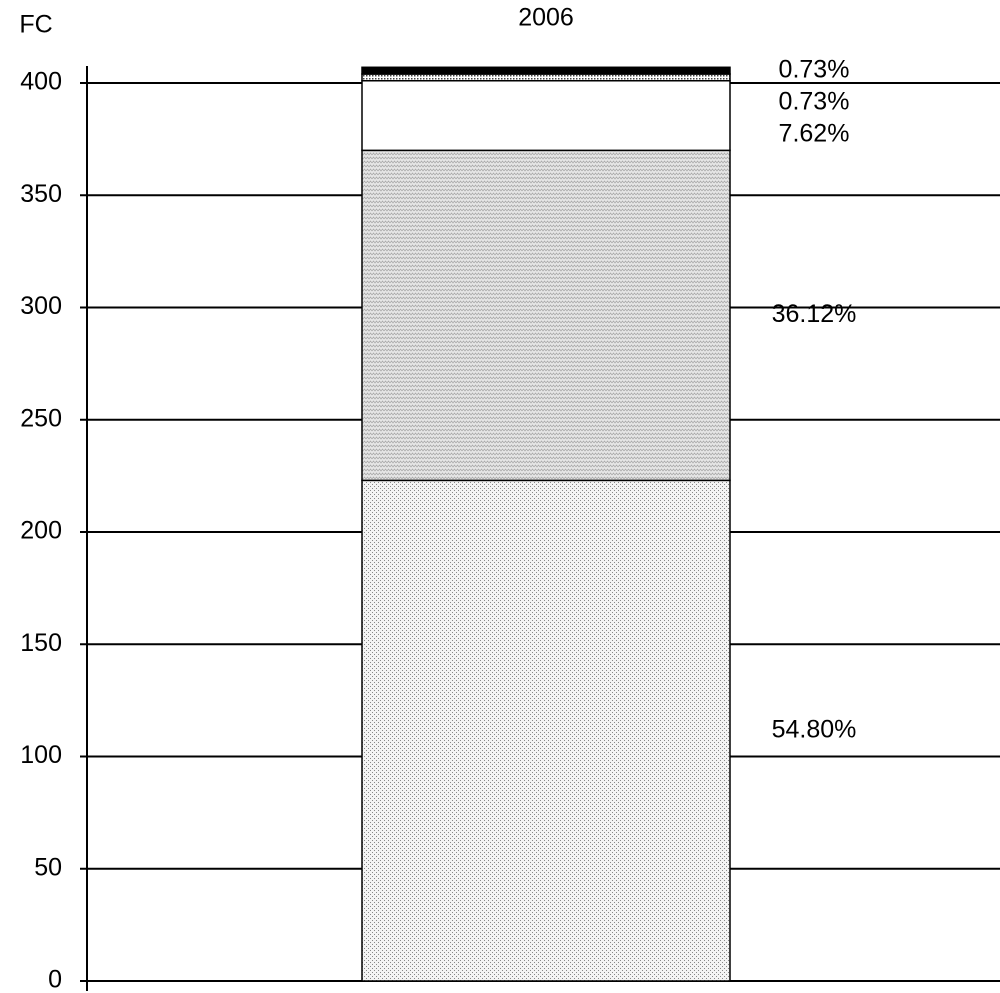  I want to click on y-tick-label: 300, so click(41, 306).